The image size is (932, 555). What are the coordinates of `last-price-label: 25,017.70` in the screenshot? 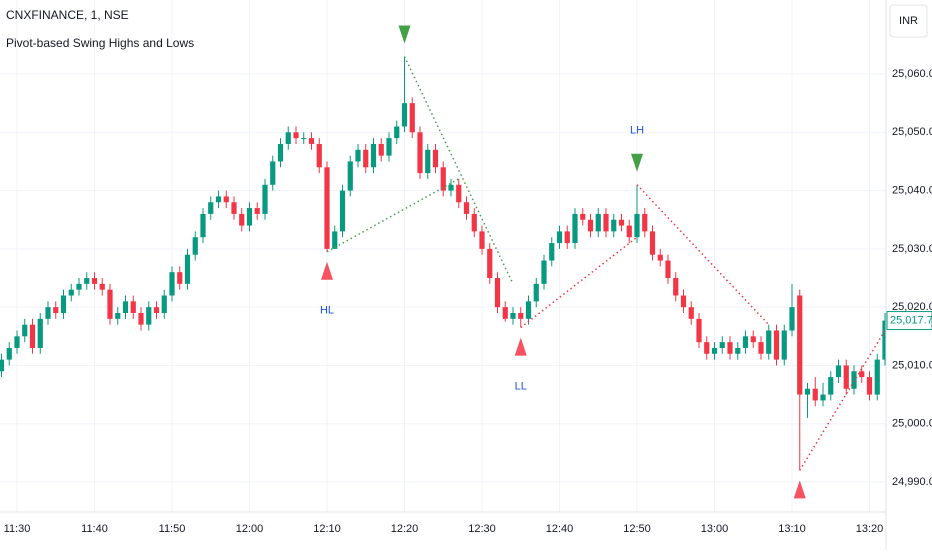 It's located at (911, 320).